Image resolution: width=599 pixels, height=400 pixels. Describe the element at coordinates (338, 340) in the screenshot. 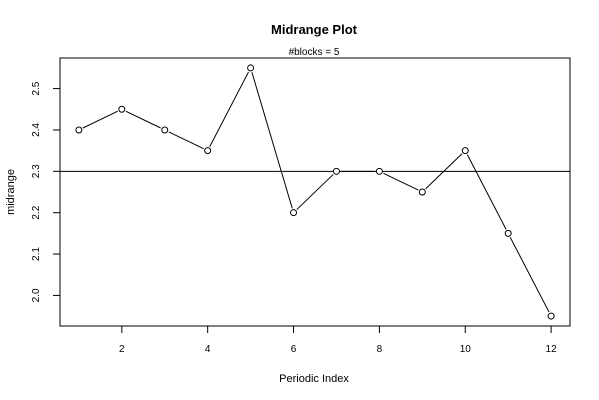

I see `x-axis: 2 4 6 8 10 12` at that location.